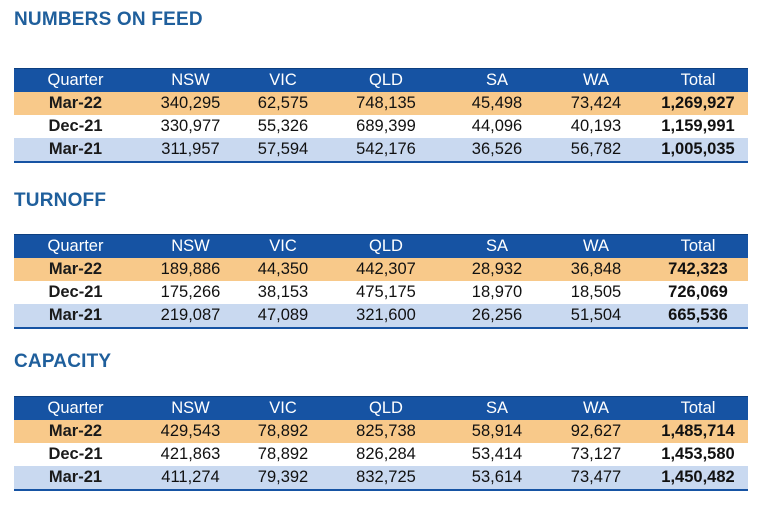 The image size is (768, 507). What do you see at coordinates (596, 431) in the screenshot?
I see `wa-cell: 92,627` at bounding box center [596, 431].